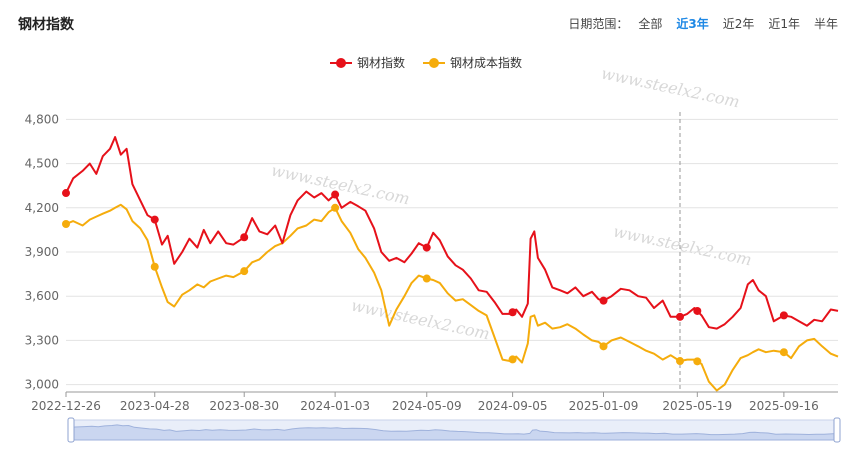  I want to click on x-tick-label: 2023-08-30, so click(244, 406).